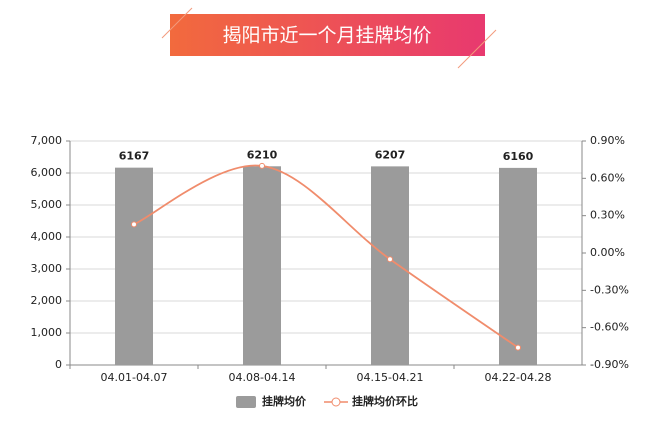 This screenshot has width=661, height=423. What do you see at coordinates (518, 377) in the screenshot?
I see `x-tick-label: 04.22-04.28` at bounding box center [518, 377].